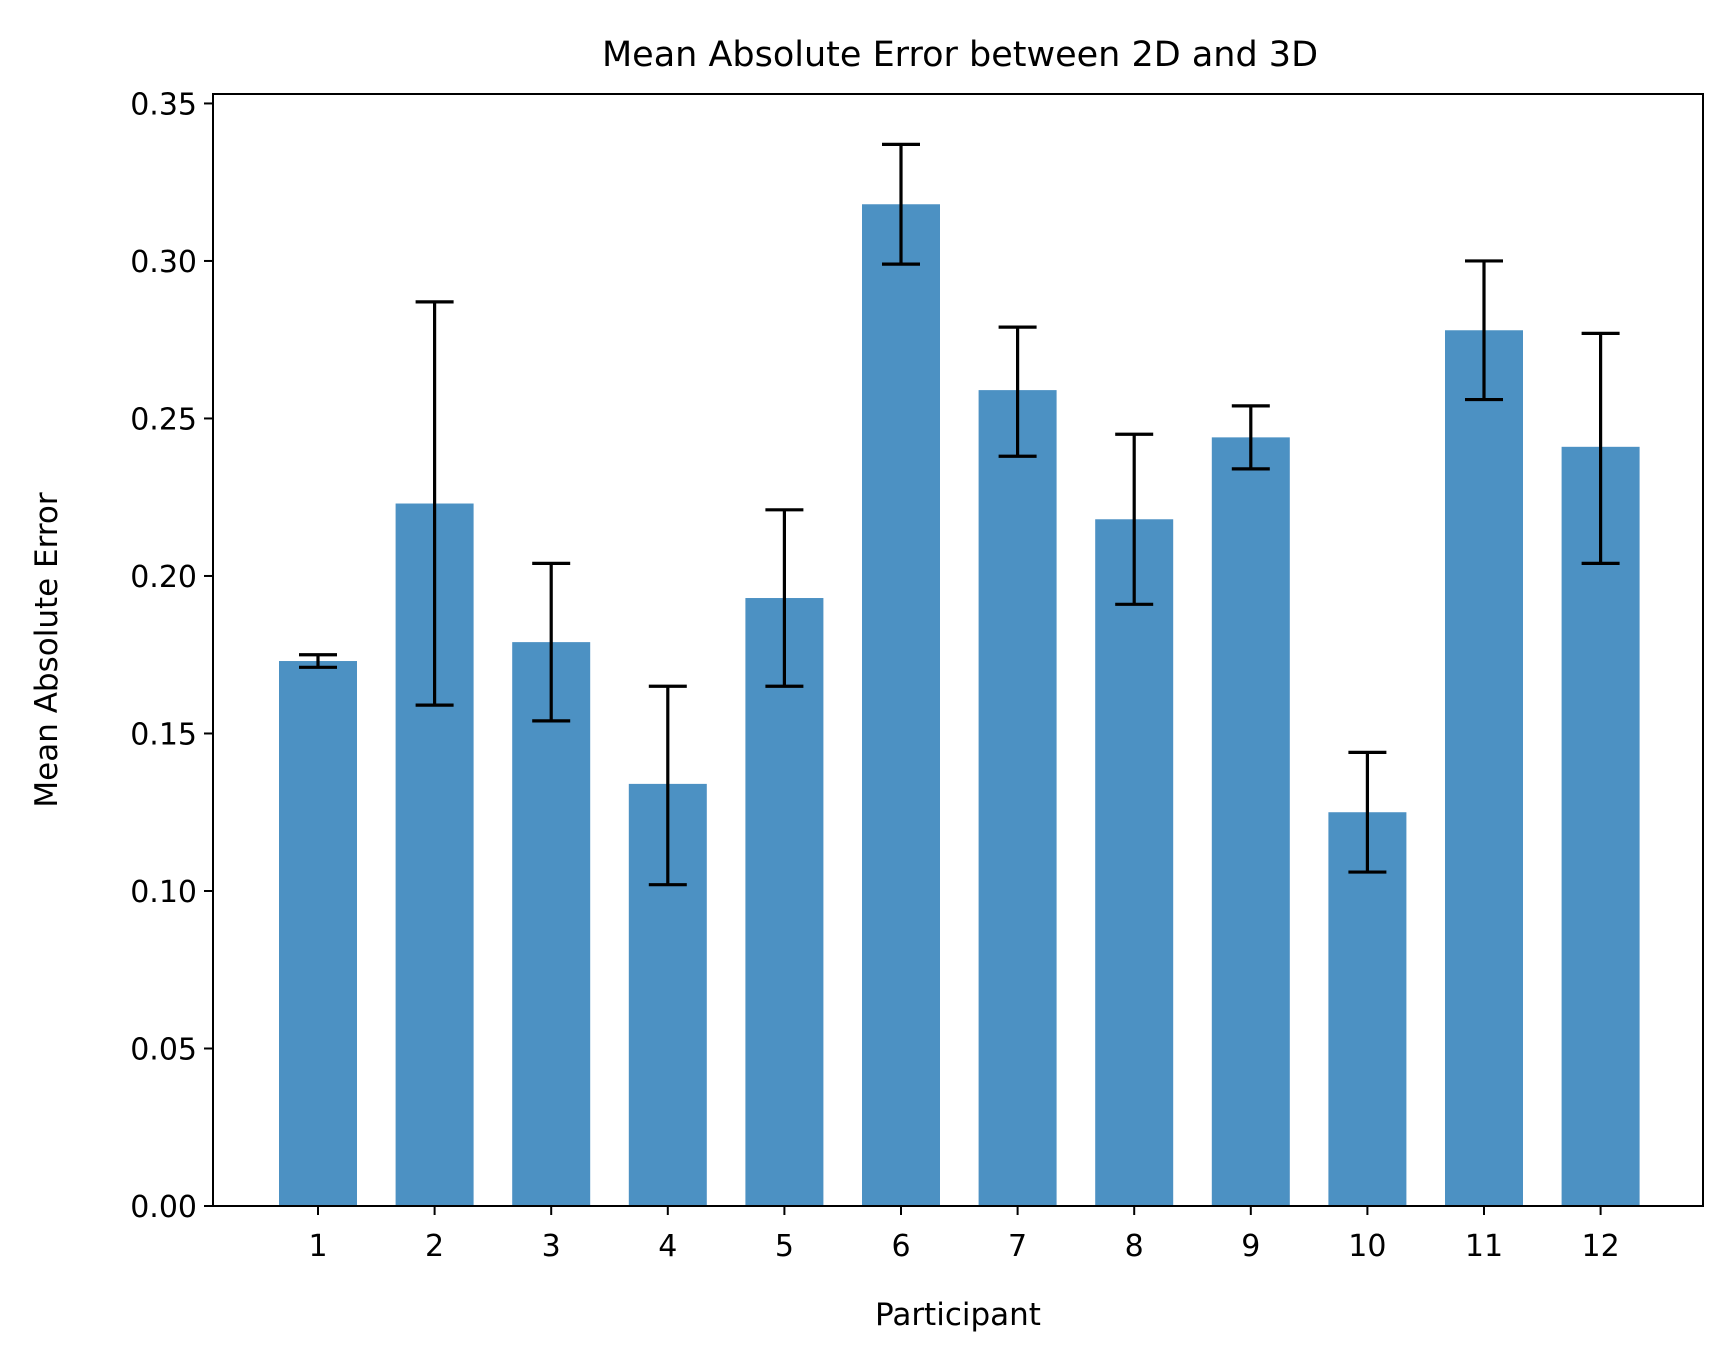  Describe the element at coordinates (1601, 1246) in the screenshot. I see `x-tick-label: 12` at that location.